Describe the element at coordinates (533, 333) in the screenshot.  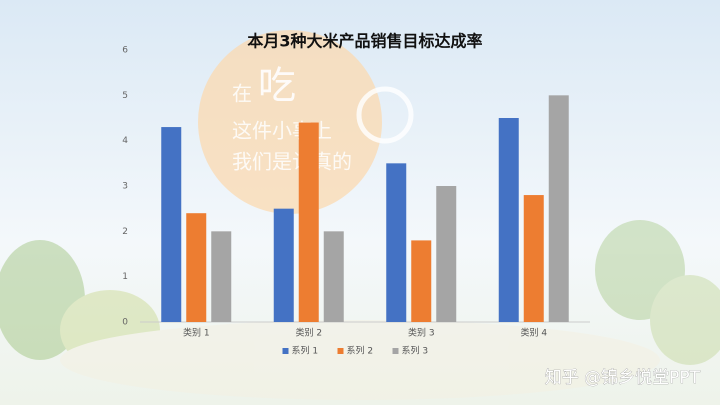
I see `x-tick-label: 类别 4` at that location.